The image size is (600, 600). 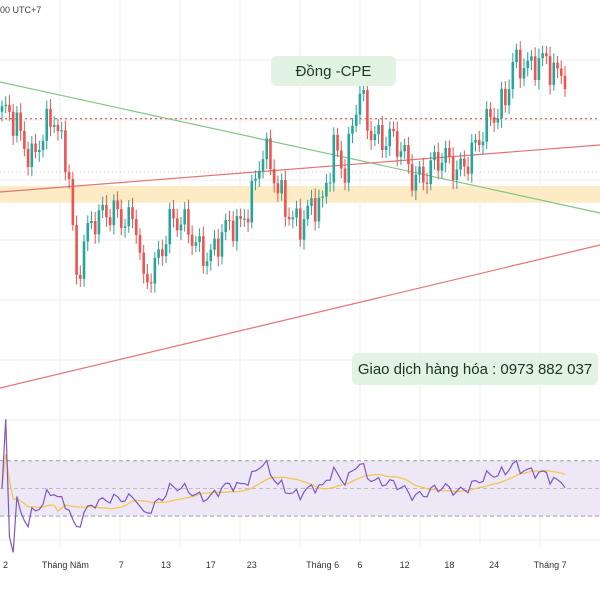 What do you see at coordinates (405, 565) in the screenshot?
I see `x-tick-label: 12` at bounding box center [405, 565].